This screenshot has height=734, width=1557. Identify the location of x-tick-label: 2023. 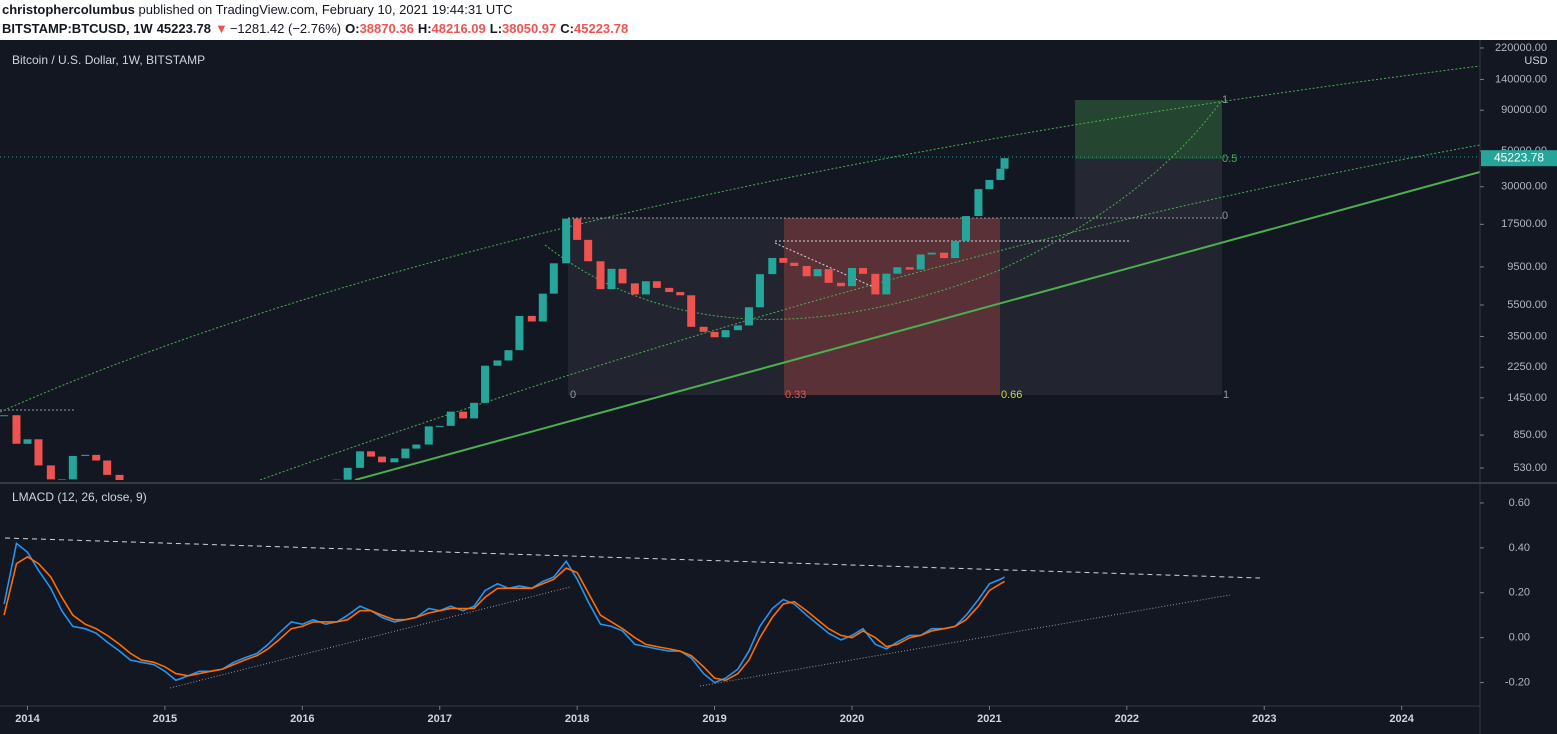
(1264, 719).